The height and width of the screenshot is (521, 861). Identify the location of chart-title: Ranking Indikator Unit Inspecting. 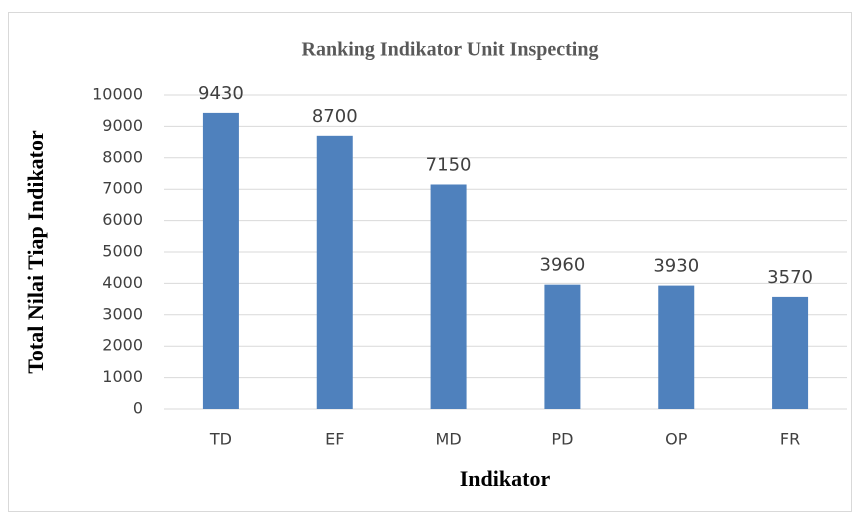
(450, 50).